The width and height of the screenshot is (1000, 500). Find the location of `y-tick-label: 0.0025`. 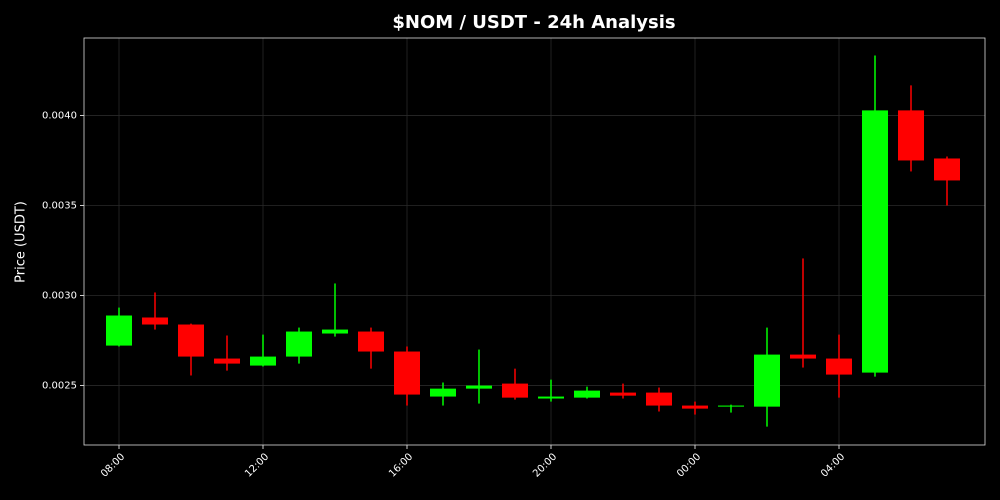

y-tick-label: 0.0025 is located at coordinates (59, 386).